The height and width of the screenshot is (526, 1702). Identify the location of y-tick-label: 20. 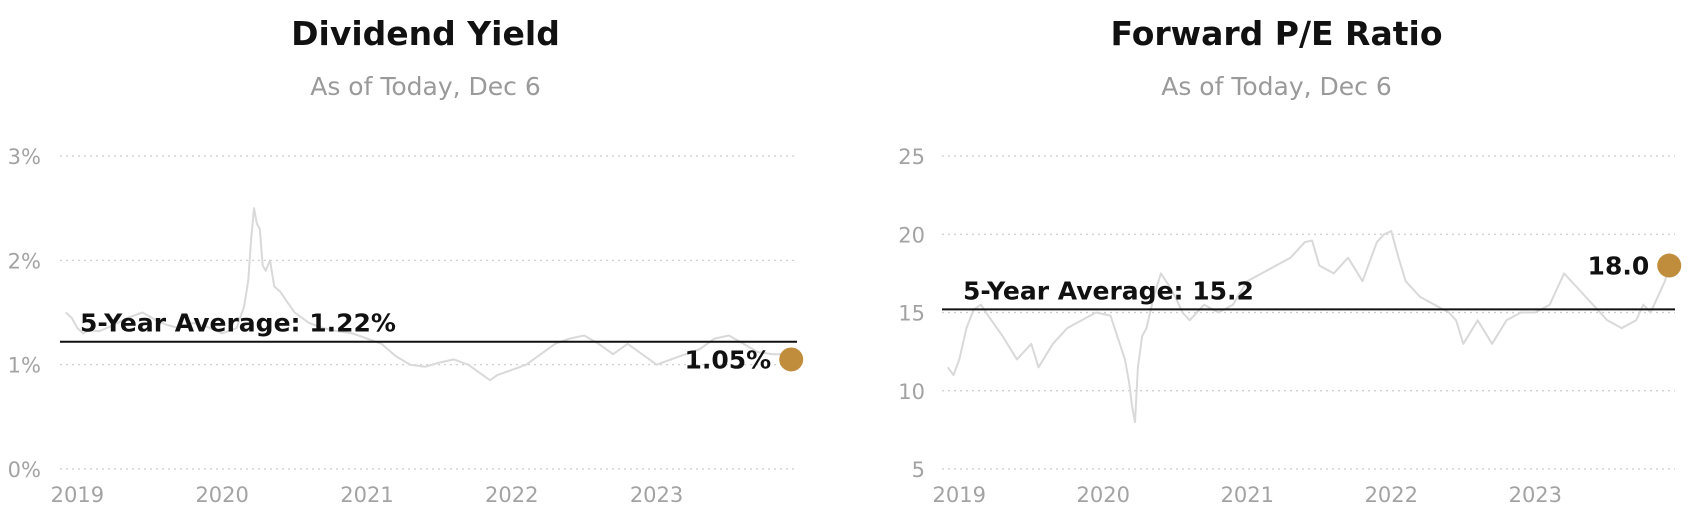
(911, 235).